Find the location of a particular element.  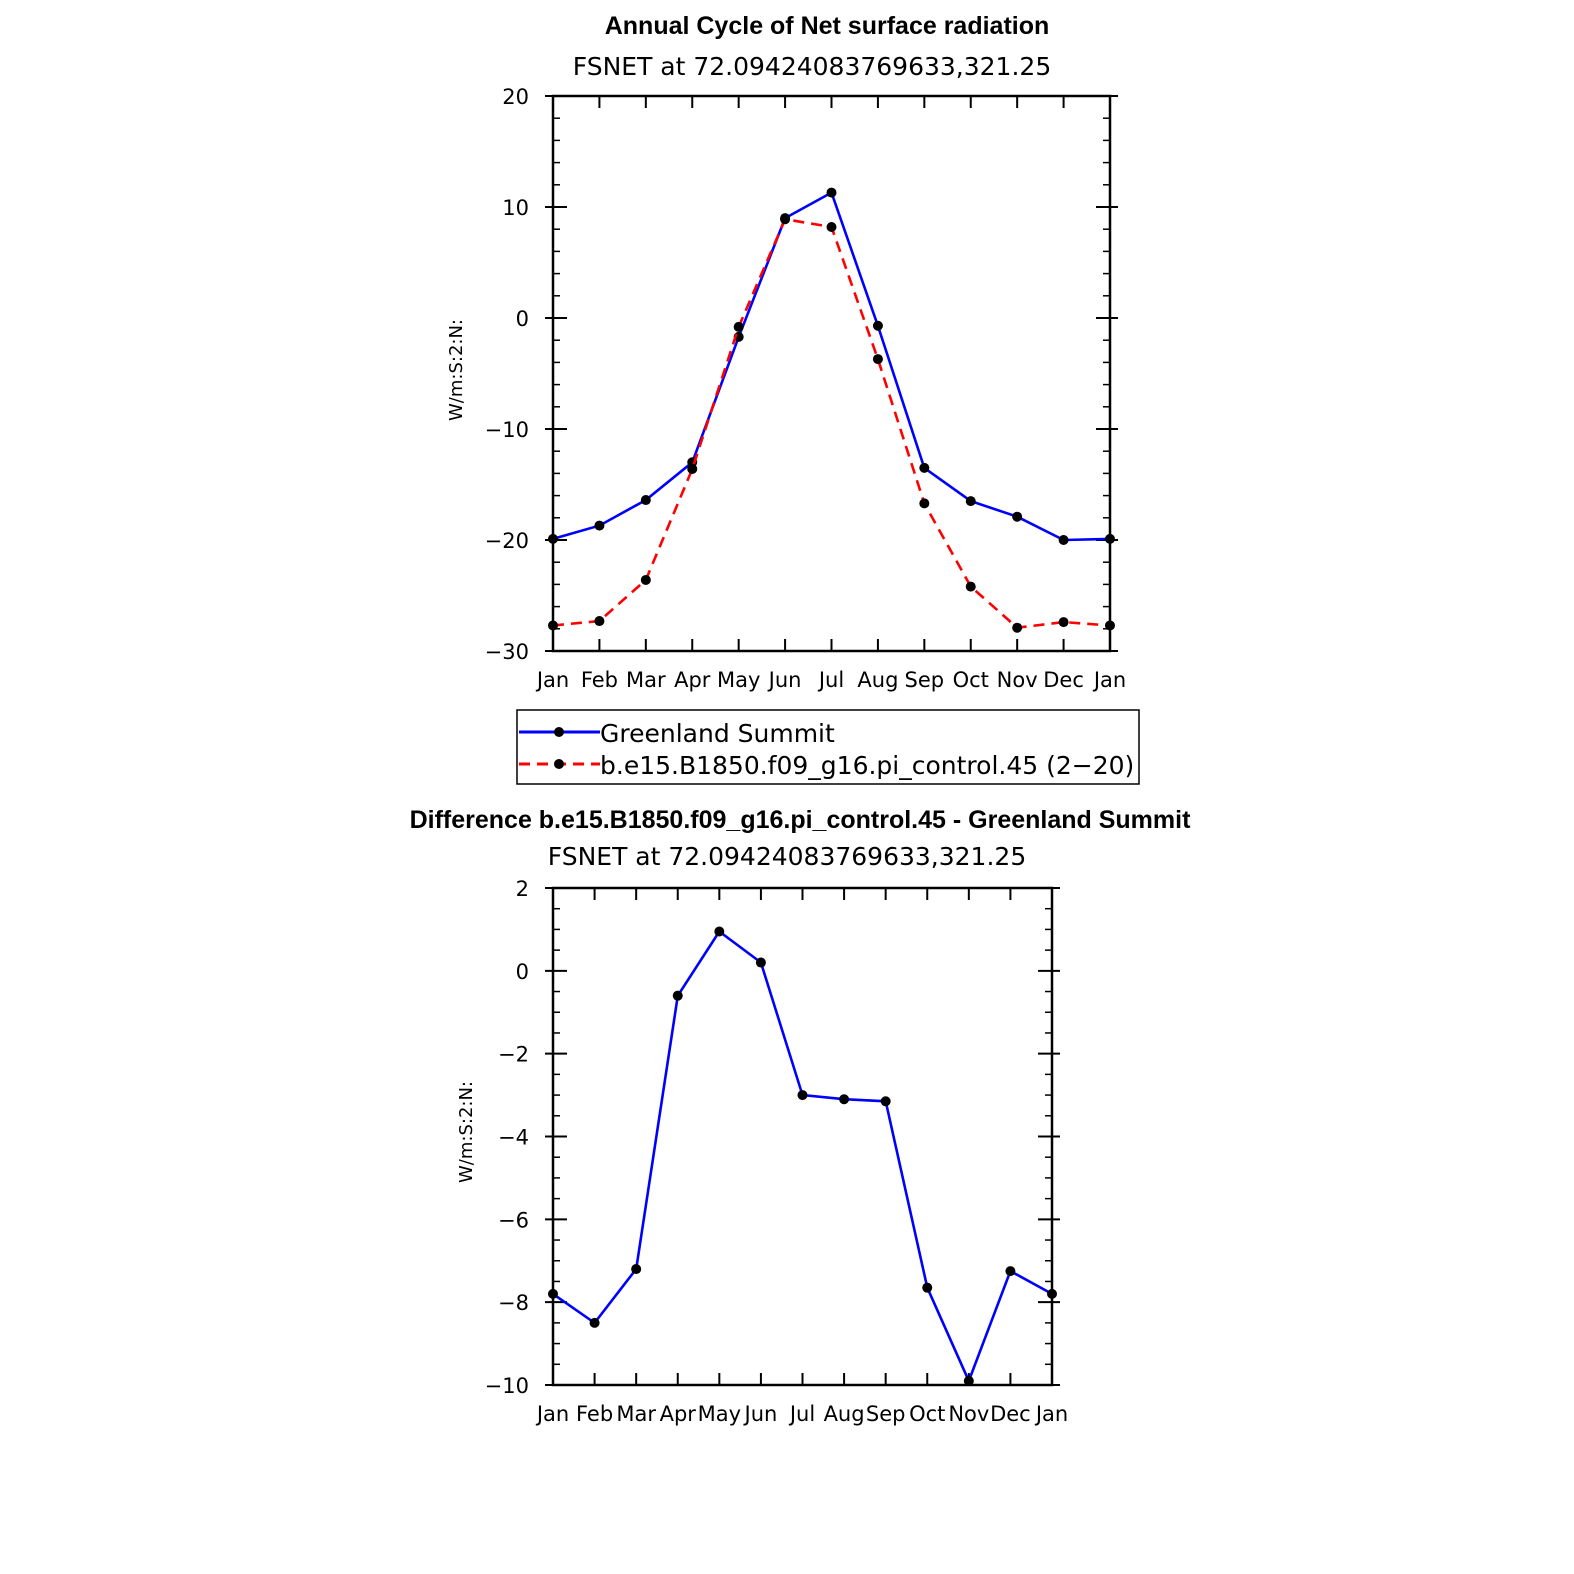

legend-label-model: b.e15.B1850.f09_g16.pi_control.45 (2−20) is located at coordinates (867, 765).